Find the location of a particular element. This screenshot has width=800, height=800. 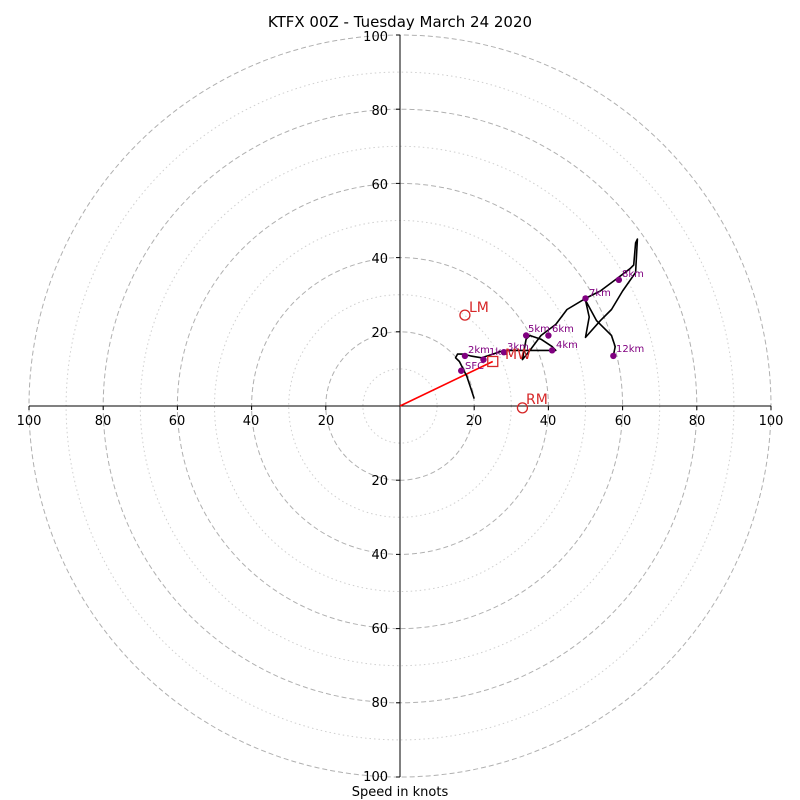

mean-wind-label: MW is located at coordinates (518, 355).